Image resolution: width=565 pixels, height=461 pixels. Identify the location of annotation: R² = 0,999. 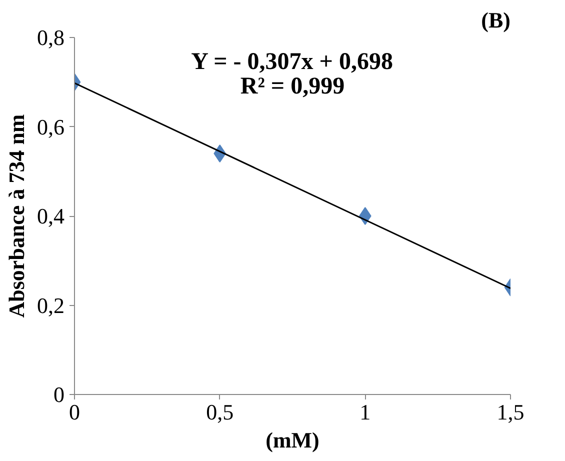
(292, 87).